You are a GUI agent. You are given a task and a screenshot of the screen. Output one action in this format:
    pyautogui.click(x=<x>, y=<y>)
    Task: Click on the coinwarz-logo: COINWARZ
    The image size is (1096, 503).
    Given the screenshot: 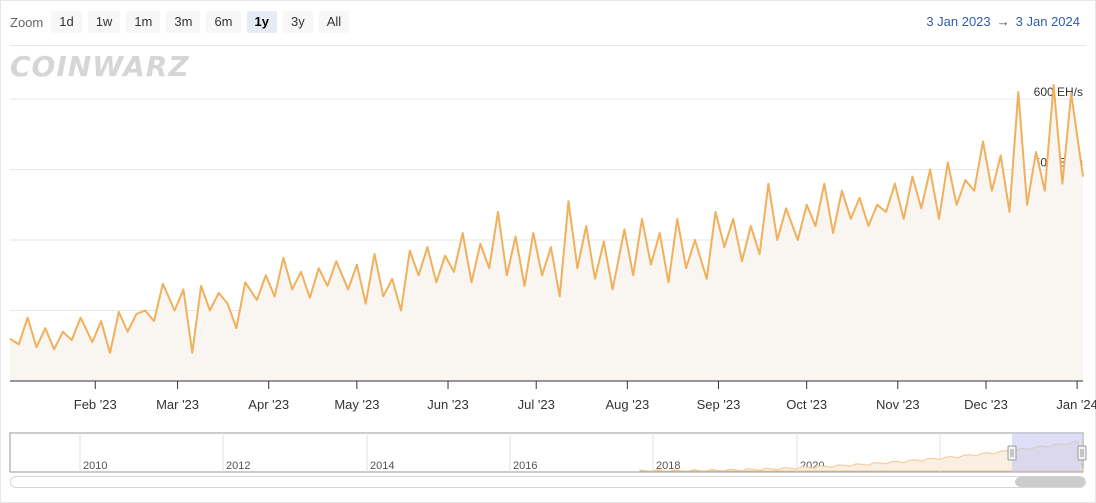 What is the action you would take?
    pyautogui.click(x=100, y=66)
    